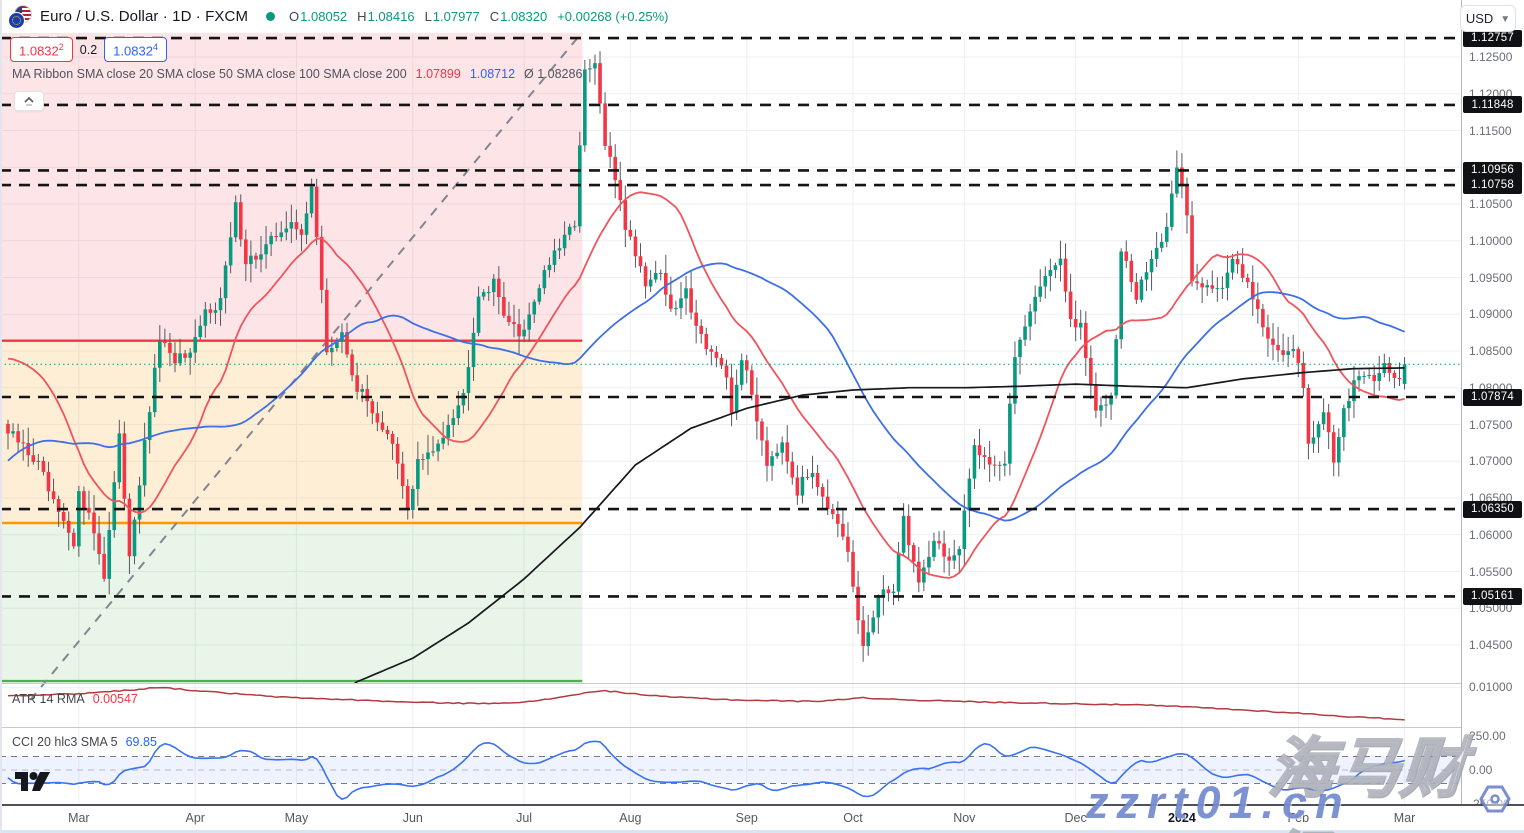 The image size is (1524, 833). What do you see at coordinates (115, 699) in the screenshot?
I see `atr-value: 0.00547` at bounding box center [115, 699].